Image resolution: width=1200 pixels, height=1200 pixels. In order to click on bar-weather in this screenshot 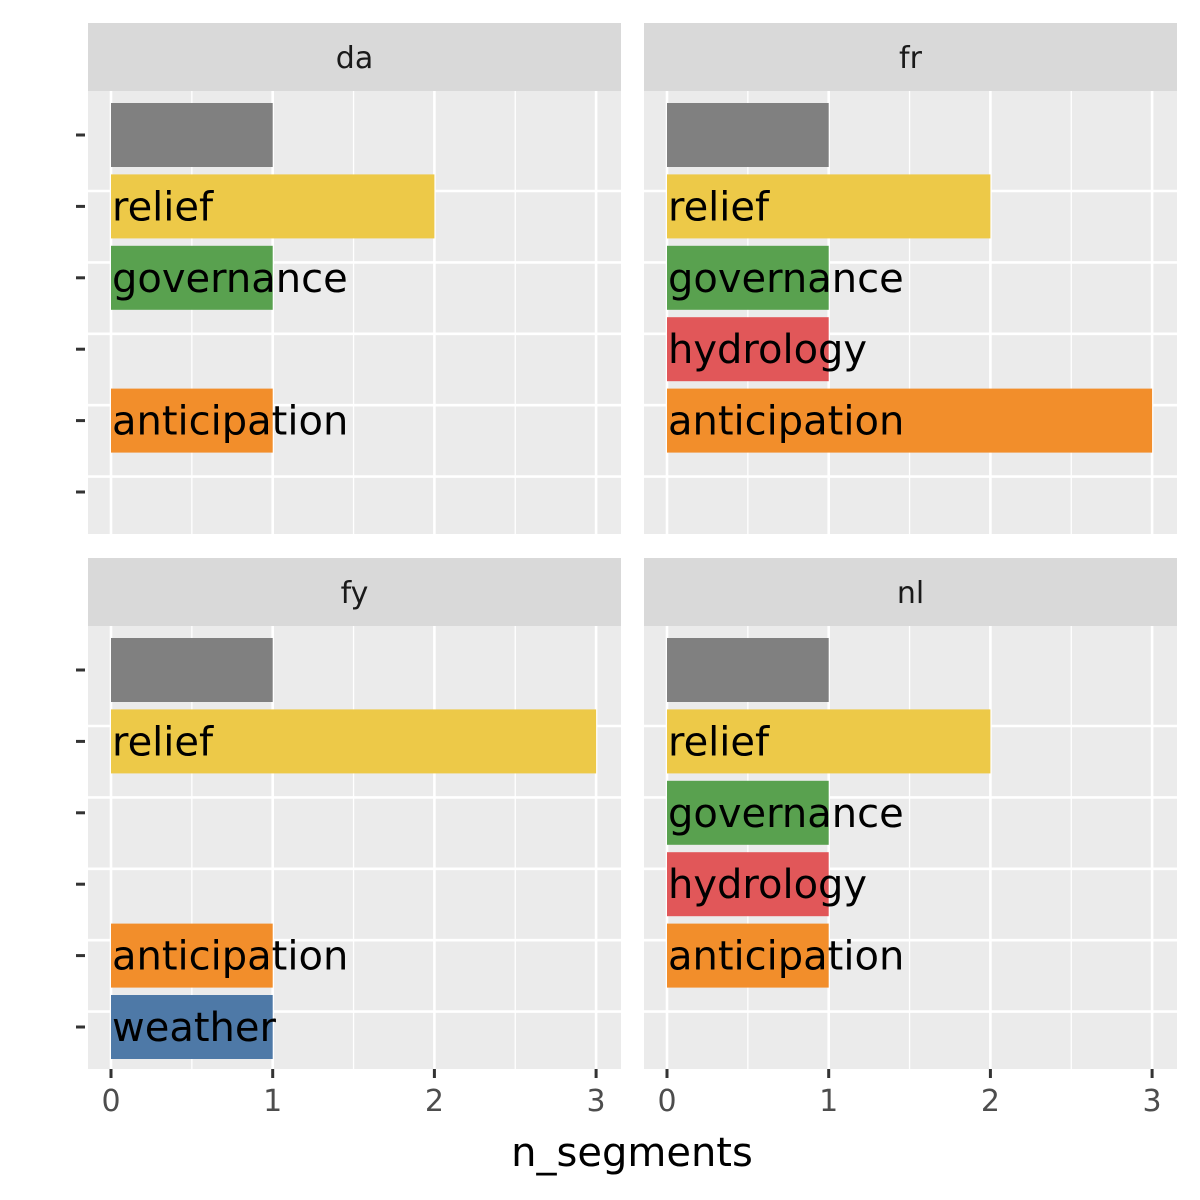, I will do `click(192, 1027)`.